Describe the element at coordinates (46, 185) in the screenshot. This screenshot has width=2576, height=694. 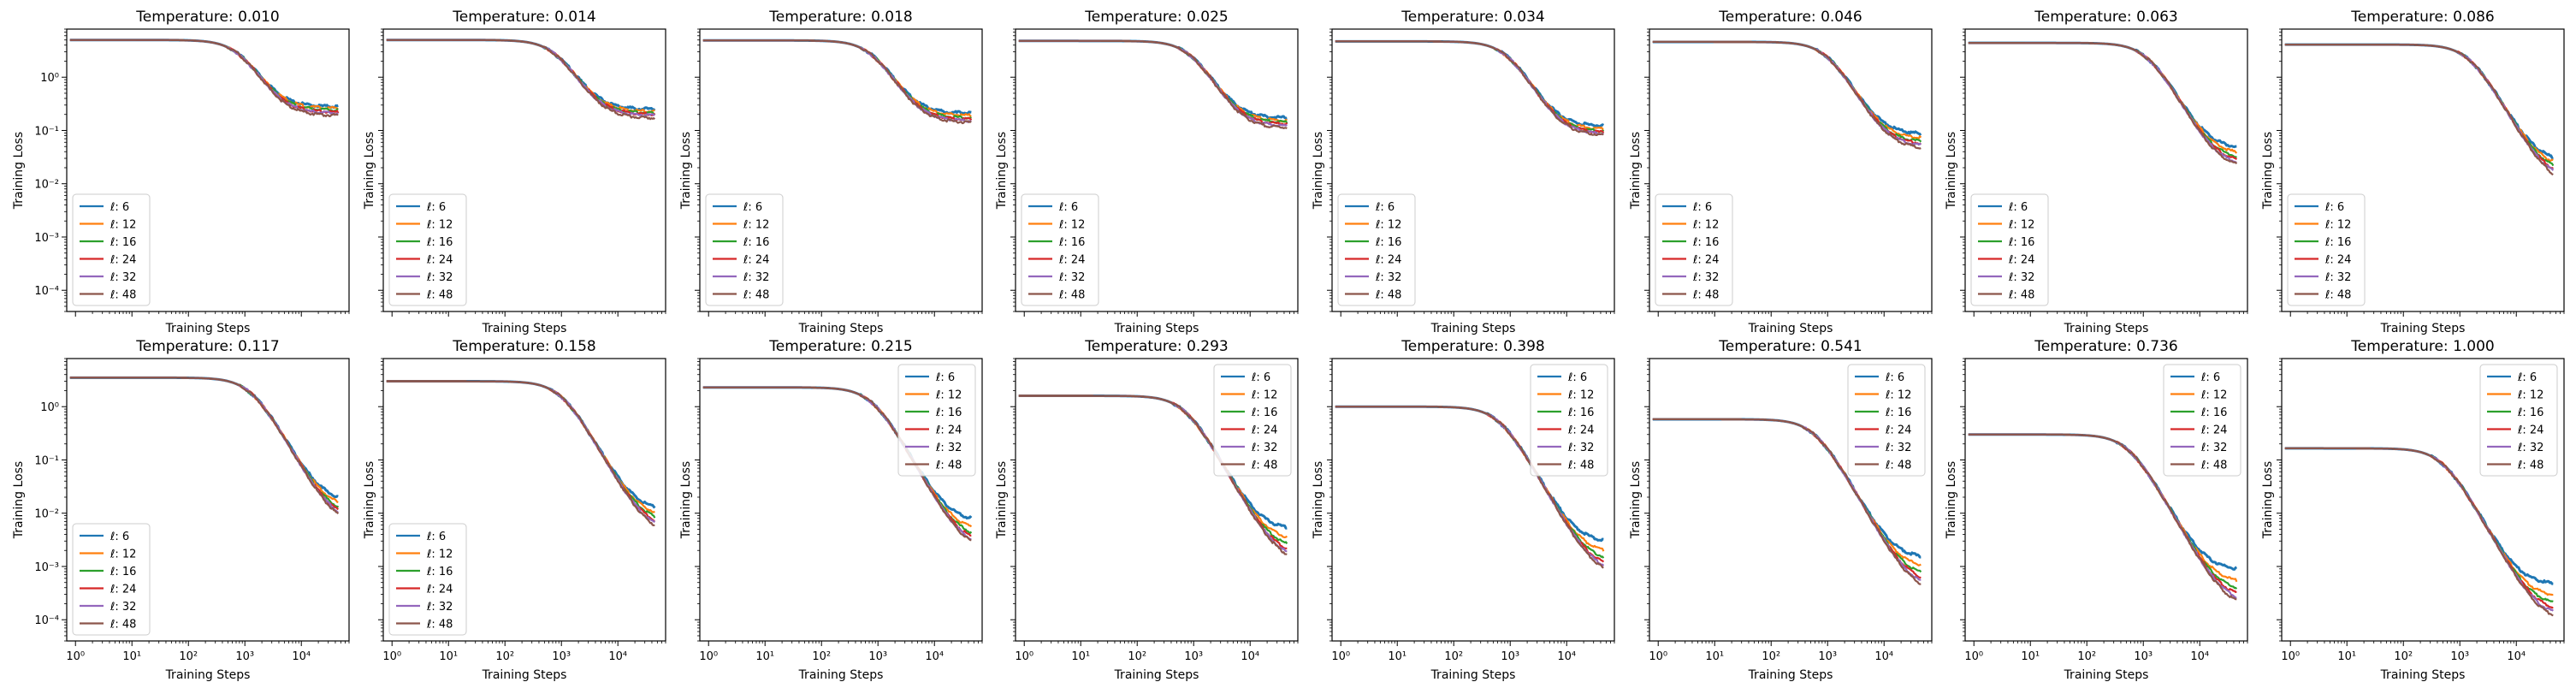
I see `y-tick-label: 10⁻²` at that location.